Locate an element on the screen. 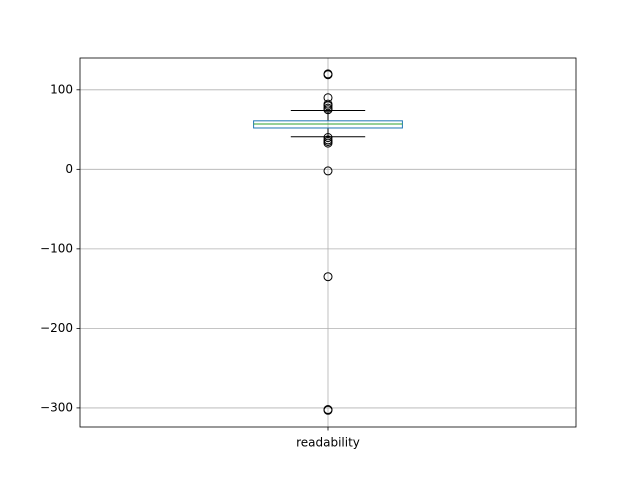  y-tick-label: 0 is located at coordinates (69, 169).